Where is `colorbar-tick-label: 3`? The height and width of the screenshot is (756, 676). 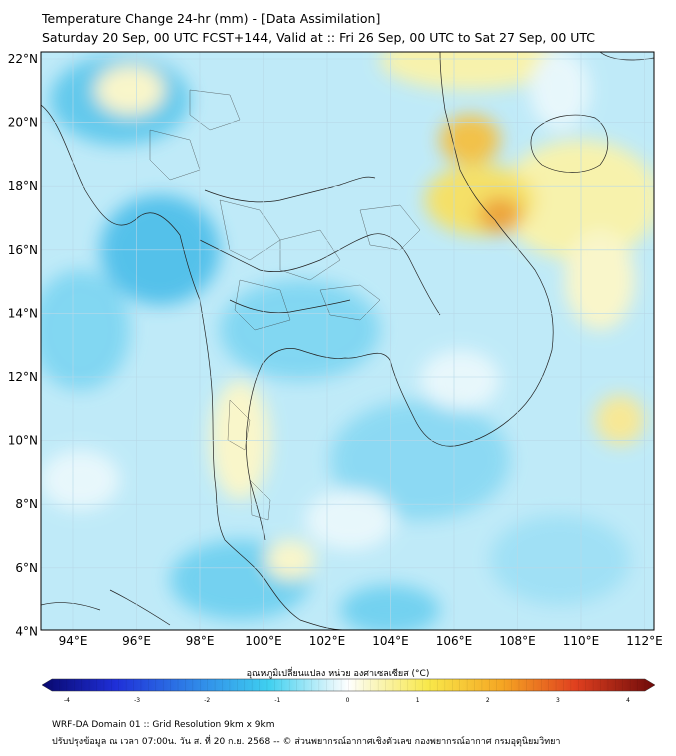 colorbar-tick-label: 3 is located at coordinates (558, 700).